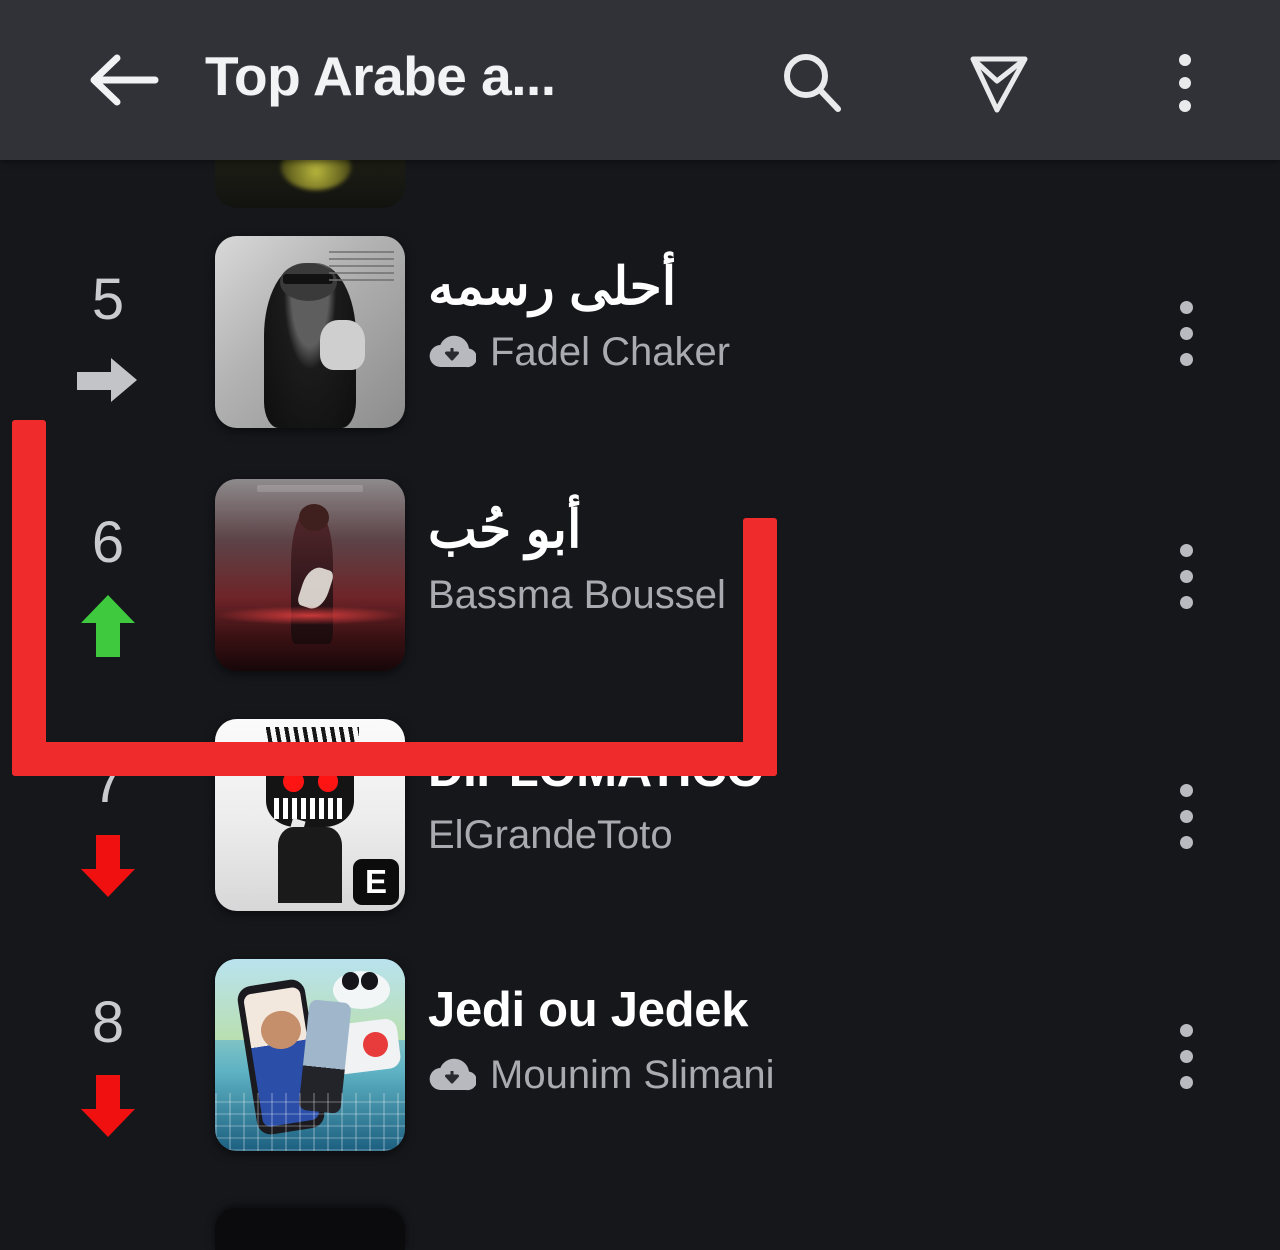 The image size is (1280, 1250). I want to click on rank-number: 7, so click(108, 782).